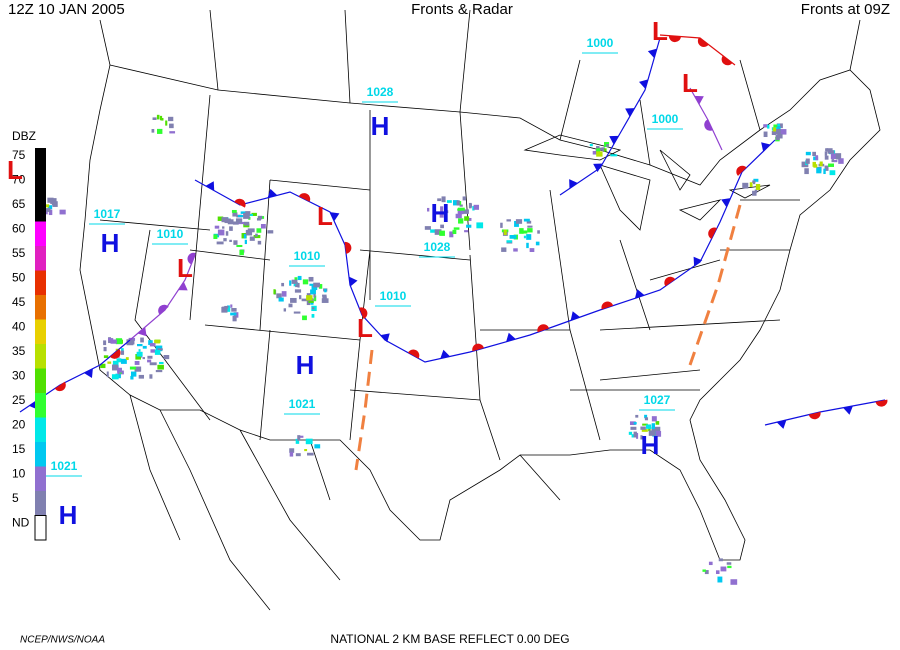  What do you see at coordinates (19, 302) in the screenshot?
I see `legend-label: 45` at bounding box center [19, 302].